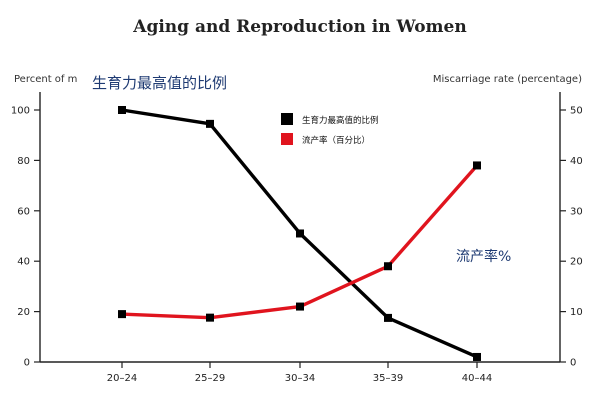 The height and width of the screenshot is (400, 600). Describe the element at coordinates (336, 140) in the screenshot. I see `legend-label-miscarriage: 流产率（百分比）` at that location.